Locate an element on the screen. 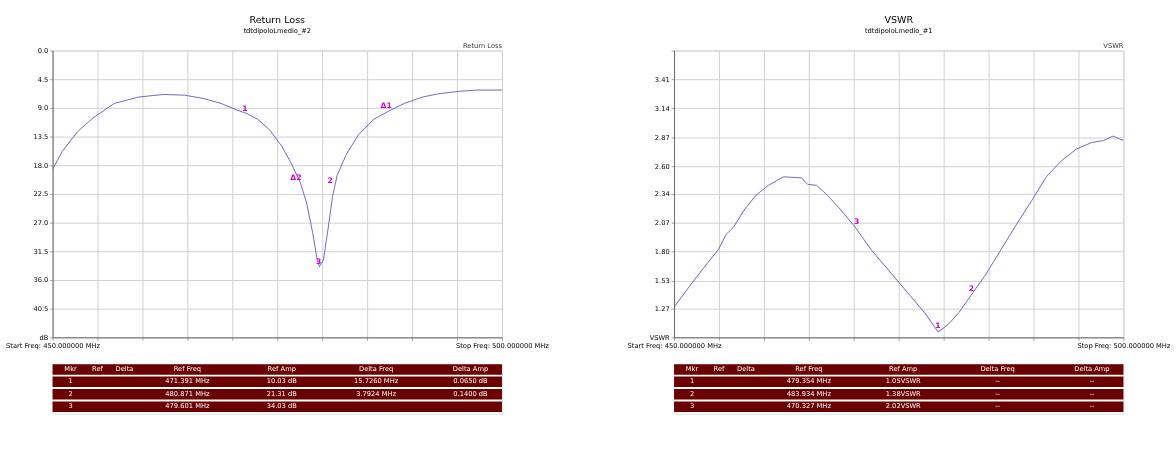 This screenshot has width=1176, height=459. chart-title: VSWR is located at coordinates (899, 19).